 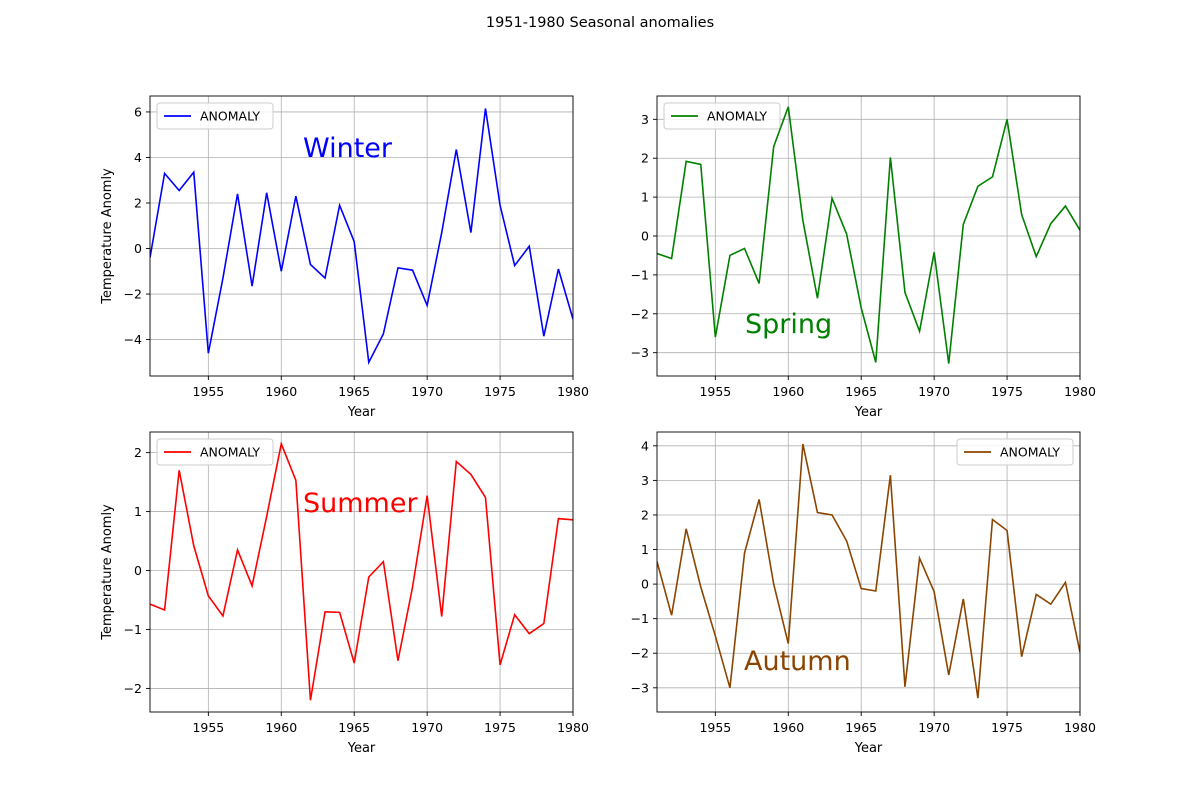 I want to click on series-line-autumn, so click(x=868, y=571).